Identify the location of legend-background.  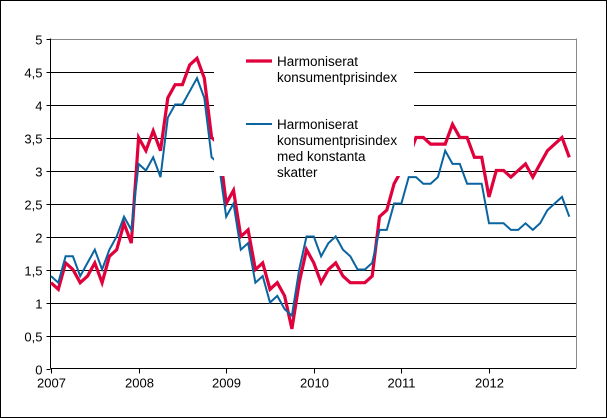
(314, 110).